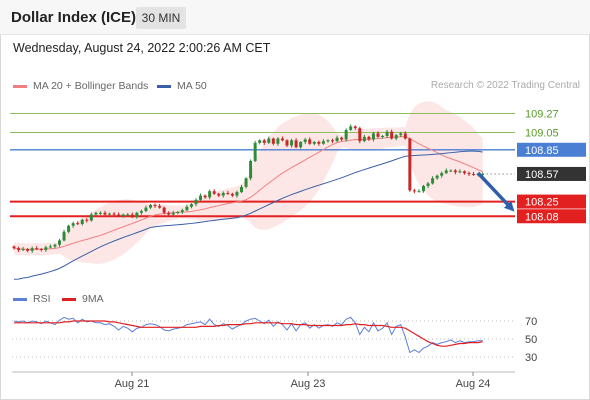  I want to click on resistance-label: 109.05, so click(542, 134).